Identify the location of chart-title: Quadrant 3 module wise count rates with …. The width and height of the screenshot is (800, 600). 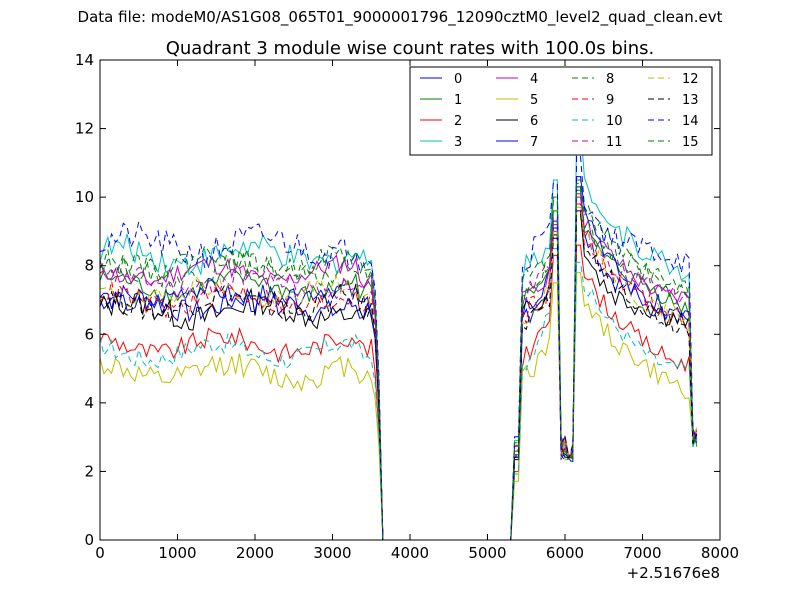
(410, 48).